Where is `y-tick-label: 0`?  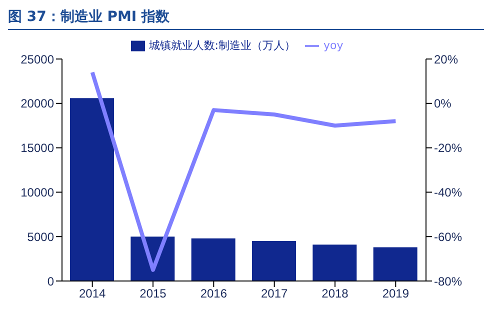 y-tick-label: 0 is located at coordinates (50, 281).